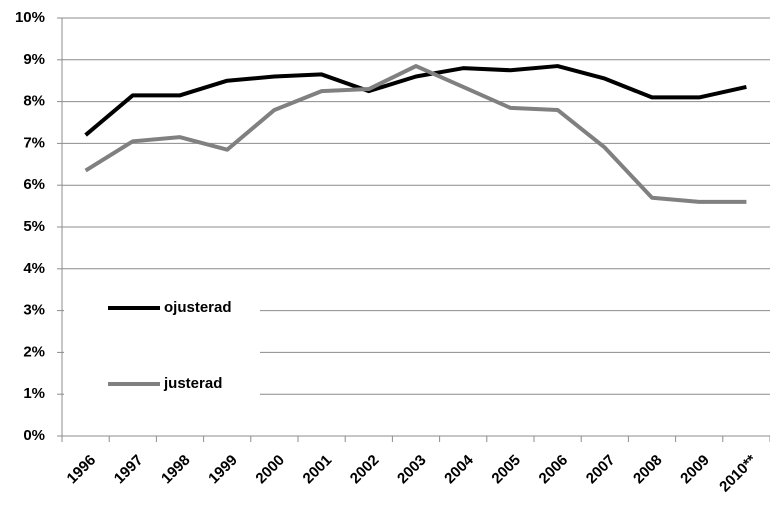 This screenshot has height=522, width=770. Describe the element at coordinates (192, 383) in the screenshot. I see `legend-label: justerad` at that location.